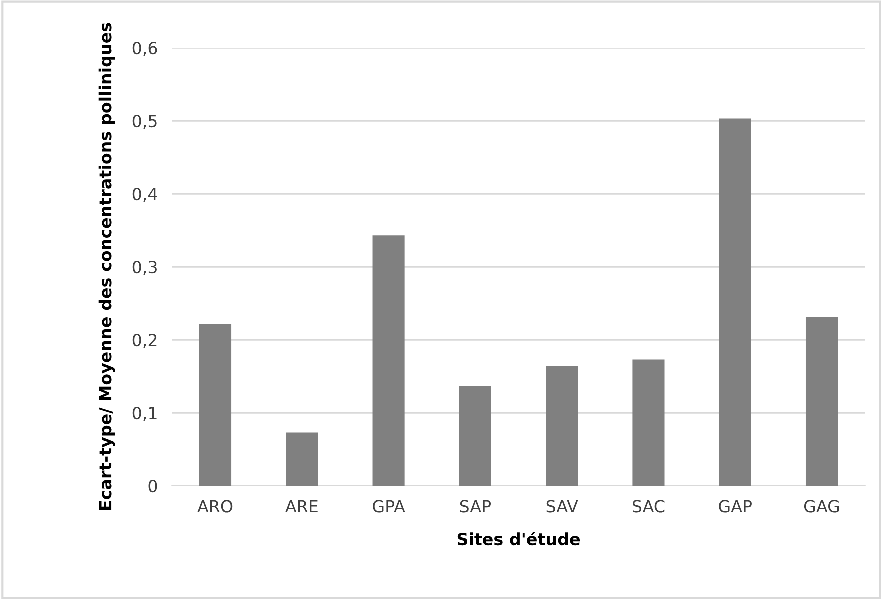  I want to click on y-tick-label: 0, so click(153, 486).